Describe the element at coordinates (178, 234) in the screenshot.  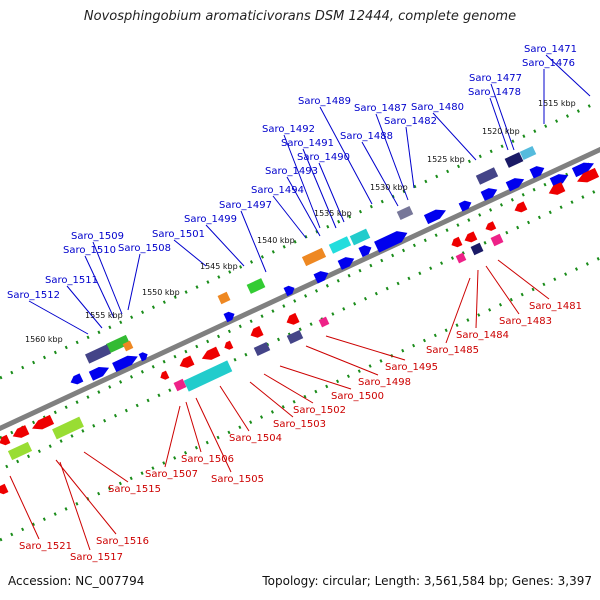
I see `upper-gene-label: Saro_1501` at that location.